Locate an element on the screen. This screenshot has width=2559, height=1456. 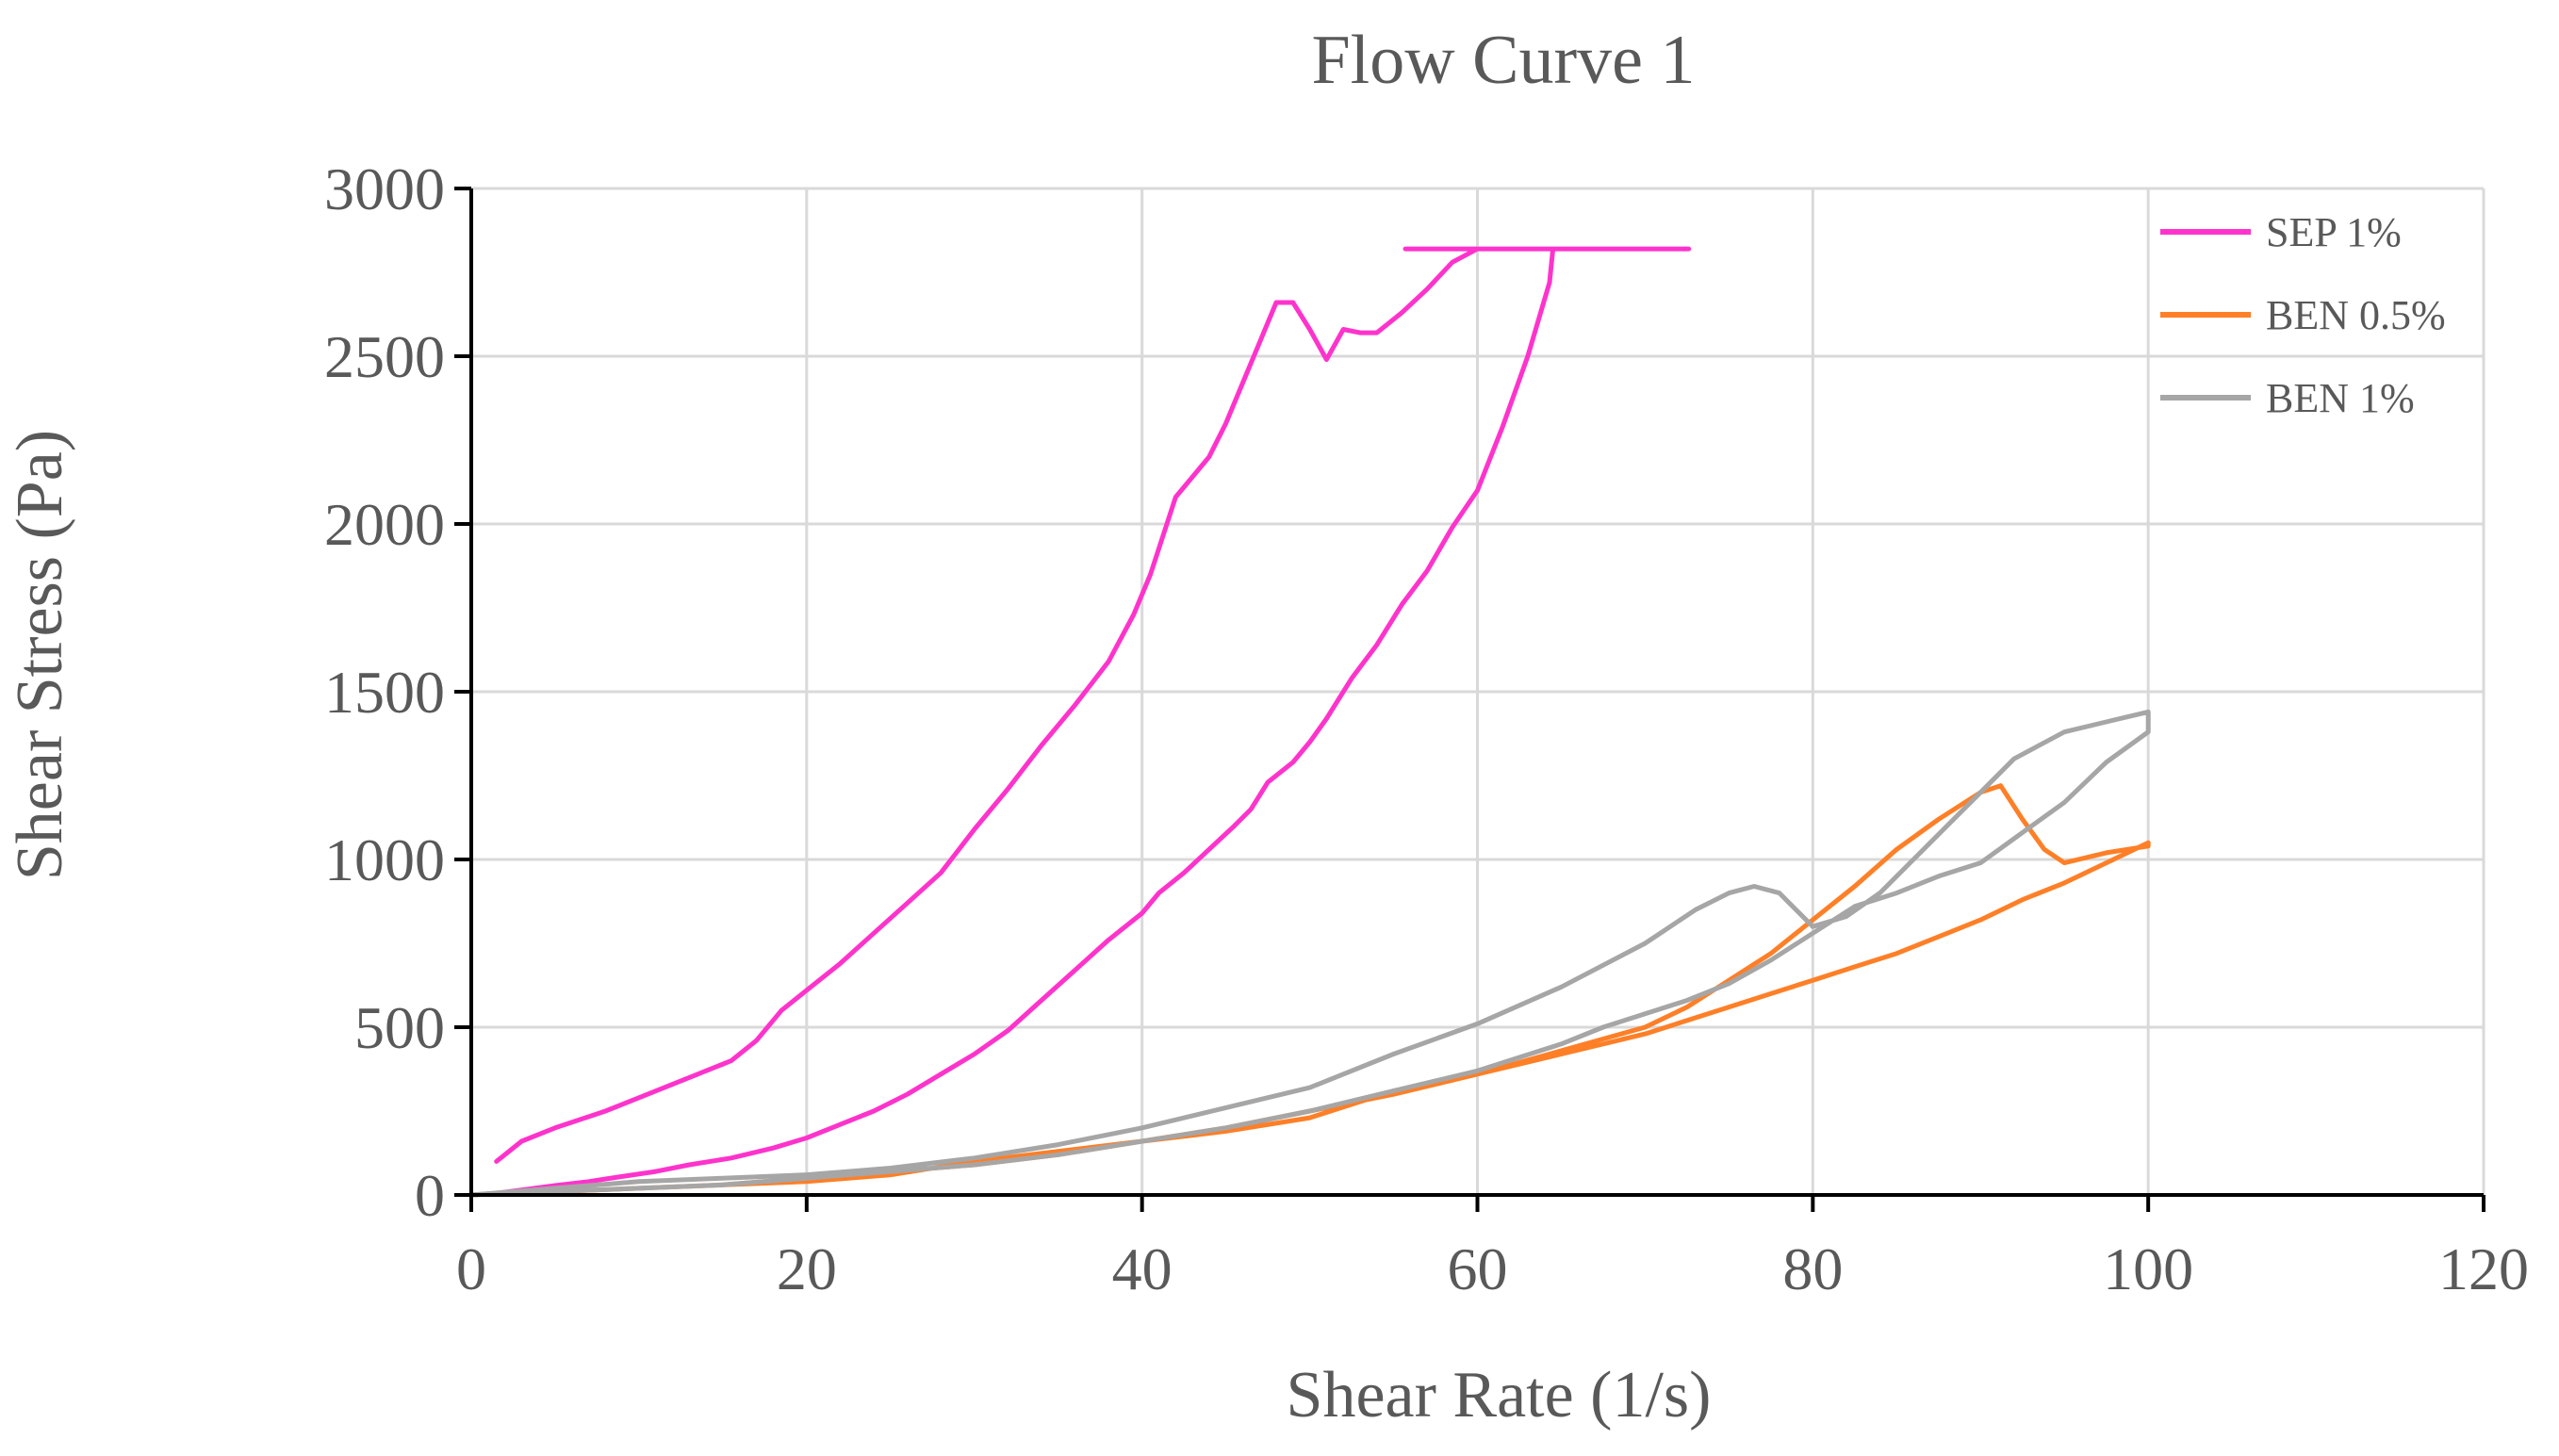
legend-label-ben-1: BEN 1% is located at coordinates (2340, 398).